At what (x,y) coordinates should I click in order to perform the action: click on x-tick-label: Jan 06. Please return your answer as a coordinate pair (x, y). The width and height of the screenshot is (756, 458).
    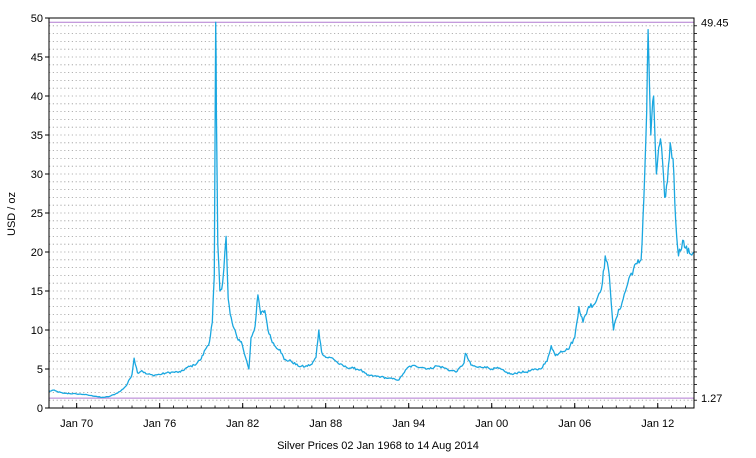
    Looking at the image, I should click on (574, 424).